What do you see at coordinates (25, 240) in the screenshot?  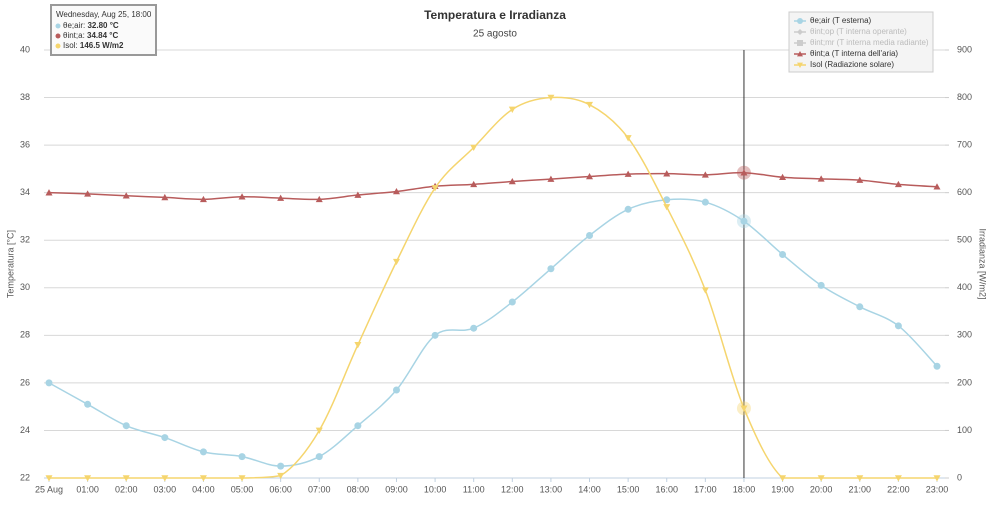 I see `y-tick-label: 32` at bounding box center [25, 240].